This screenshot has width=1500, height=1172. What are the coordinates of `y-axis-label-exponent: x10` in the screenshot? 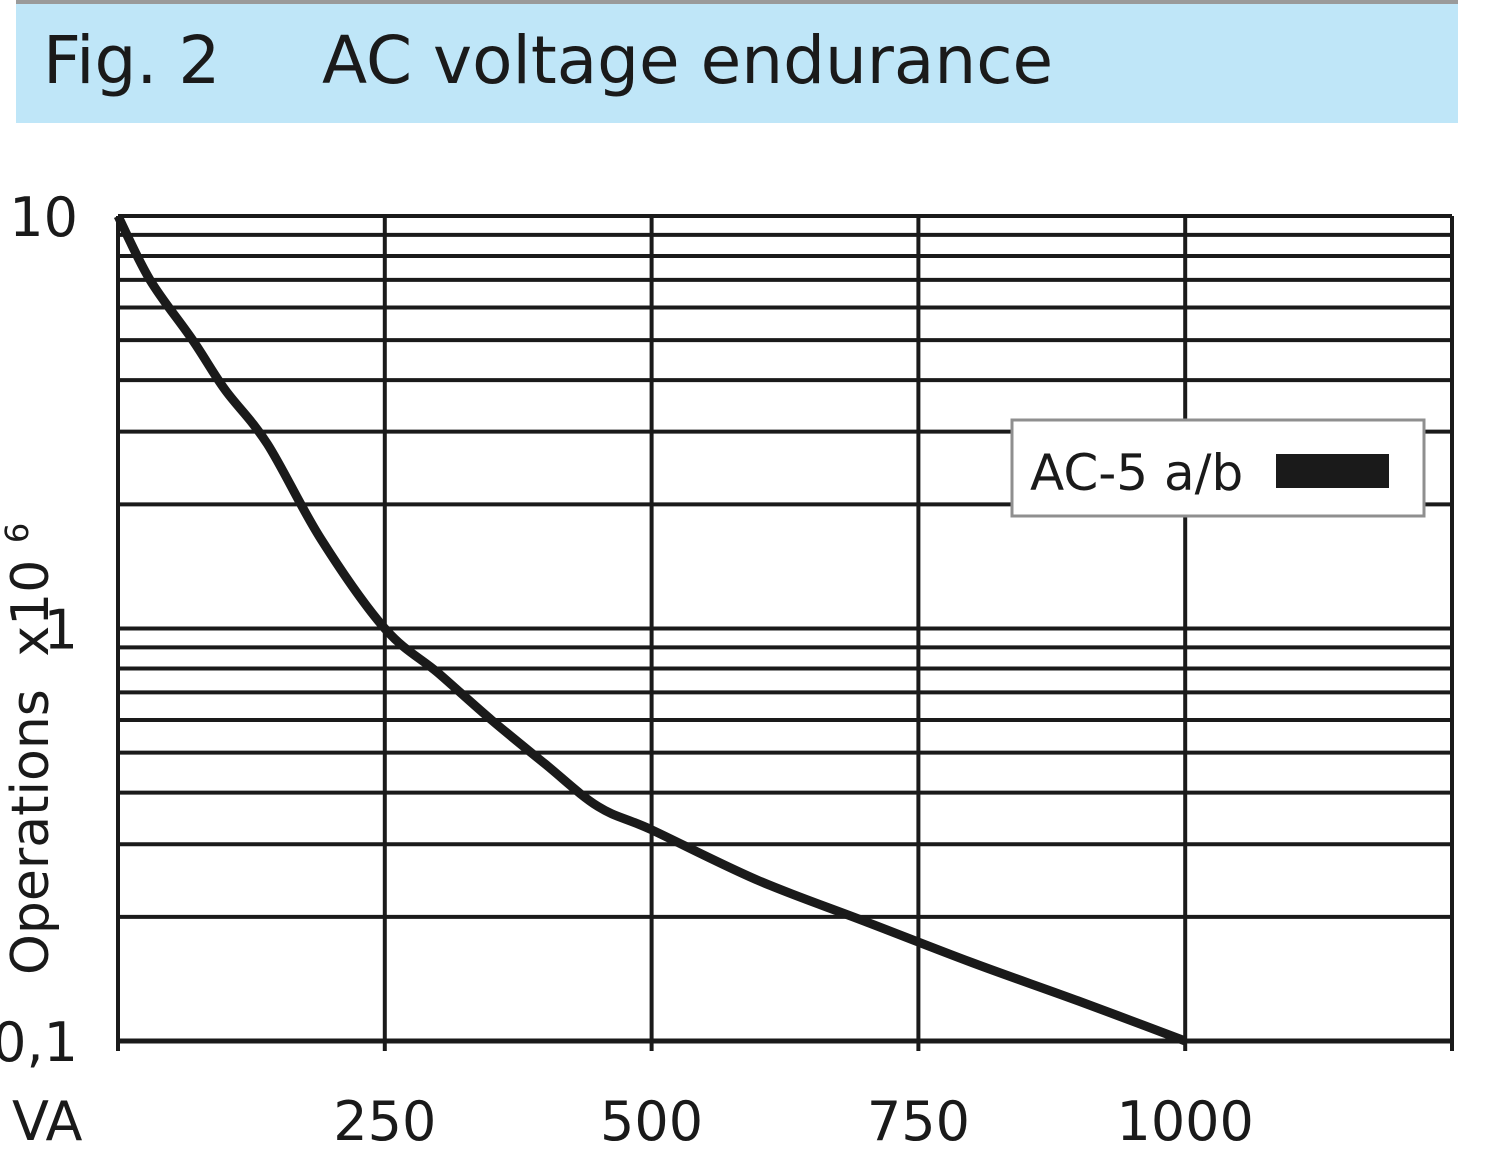 It's located at (31, 608).